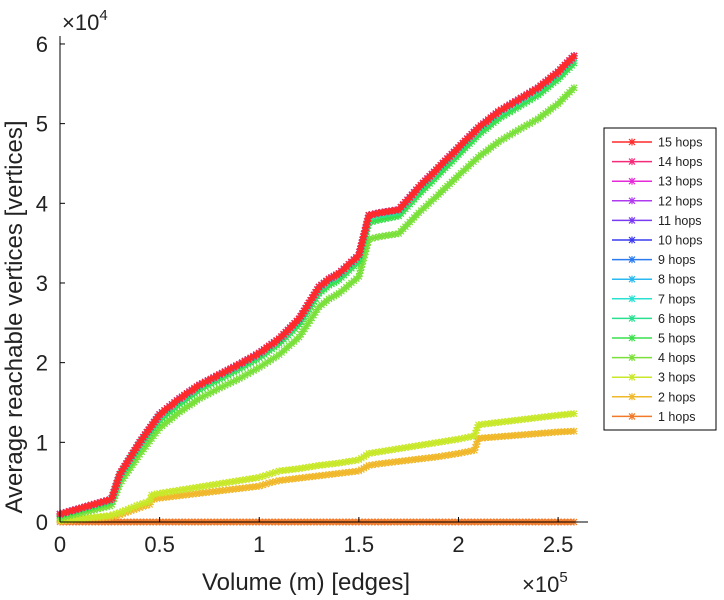 The image size is (724, 600). What do you see at coordinates (654, 280) in the screenshot?
I see `legend-item: 8 hops` at bounding box center [654, 280].